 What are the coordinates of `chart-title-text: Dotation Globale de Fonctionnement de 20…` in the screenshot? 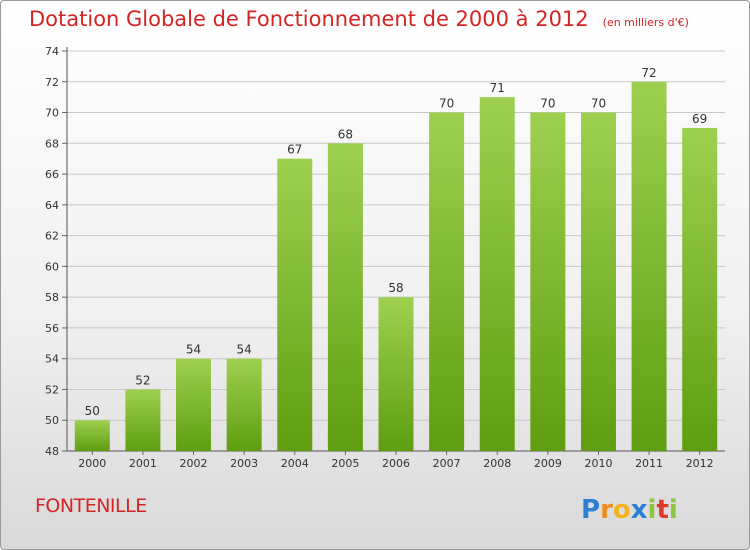 It's located at (309, 19).